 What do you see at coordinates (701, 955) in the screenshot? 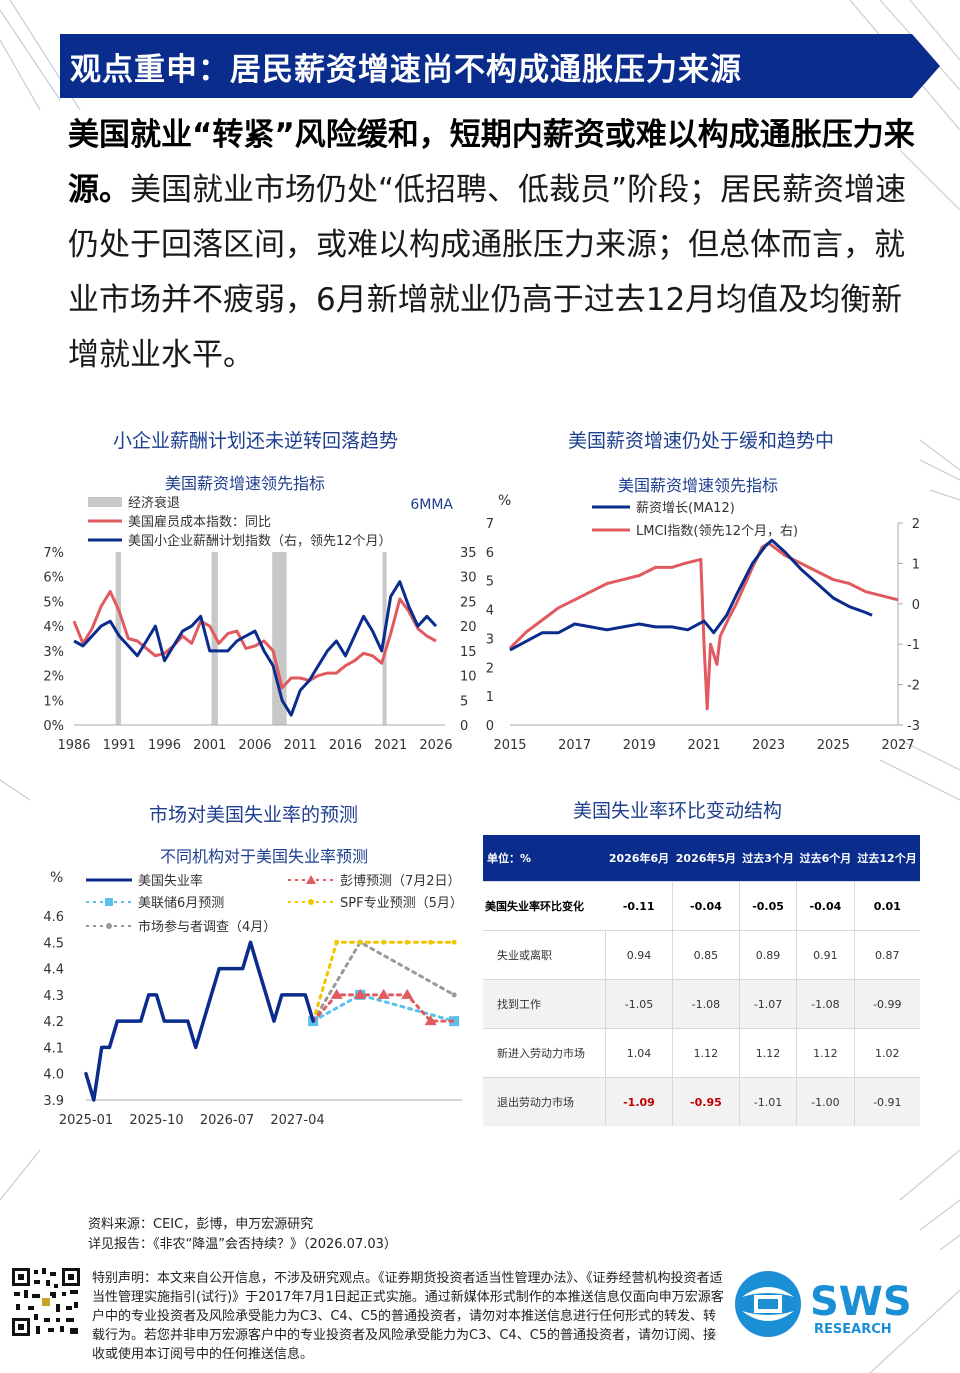
I see `table-row: 失业或离职 0.94 0.85 0.89 0.91 0.87` at bounding box center [701, 955].